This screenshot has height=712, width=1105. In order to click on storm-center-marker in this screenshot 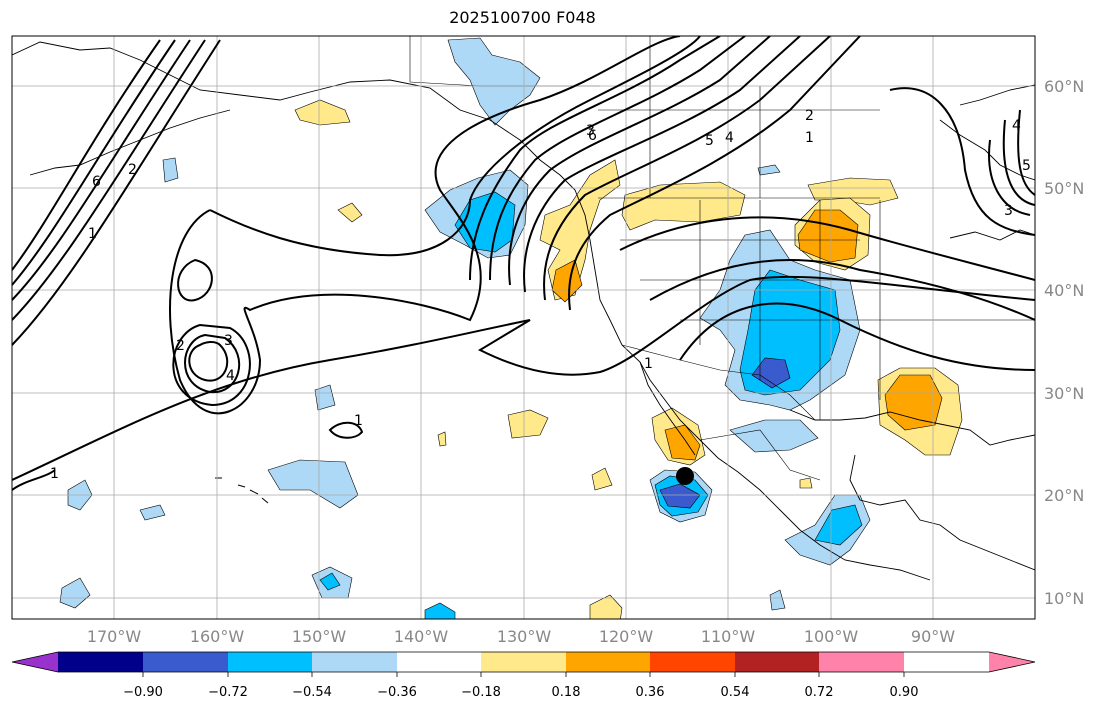, I will do `click(685, 476)`.